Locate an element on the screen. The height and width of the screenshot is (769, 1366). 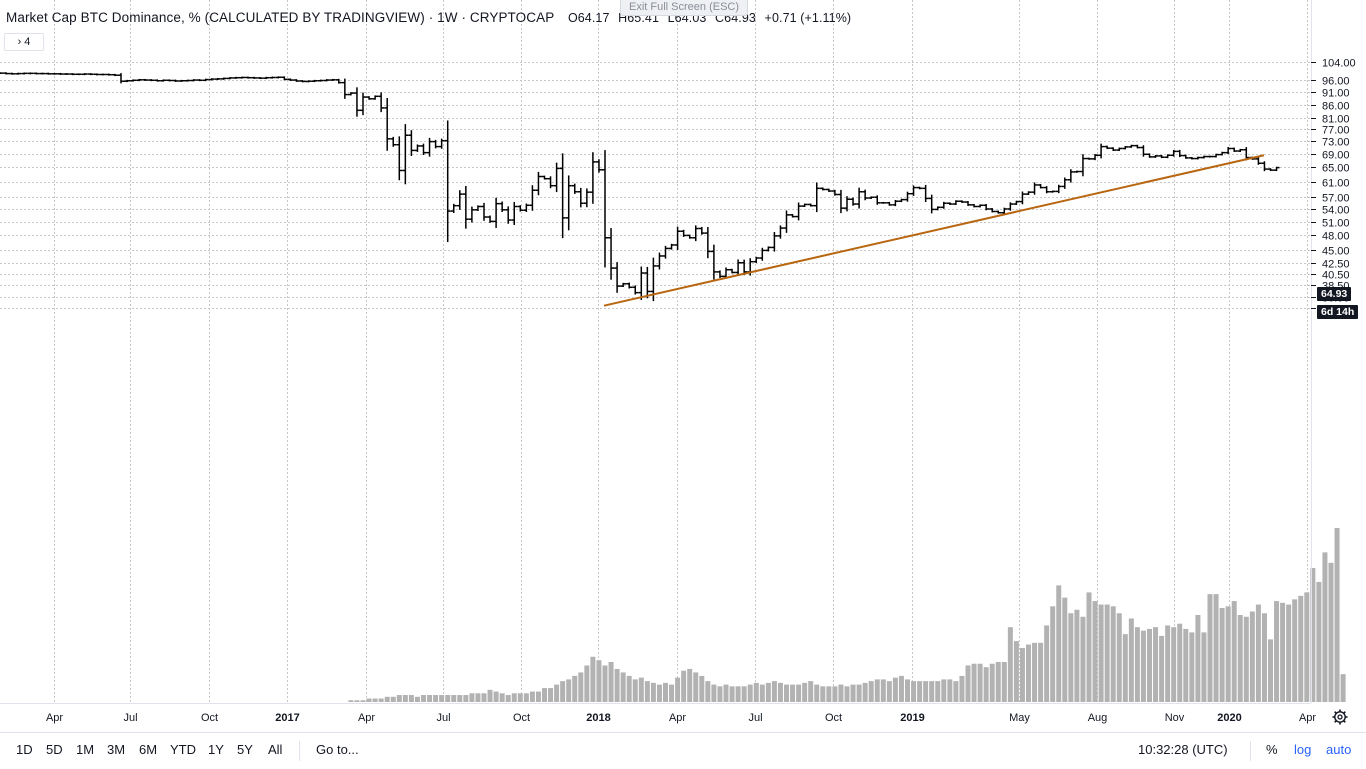
log-scale-toggle: log is located at coordinates (1303, 749).